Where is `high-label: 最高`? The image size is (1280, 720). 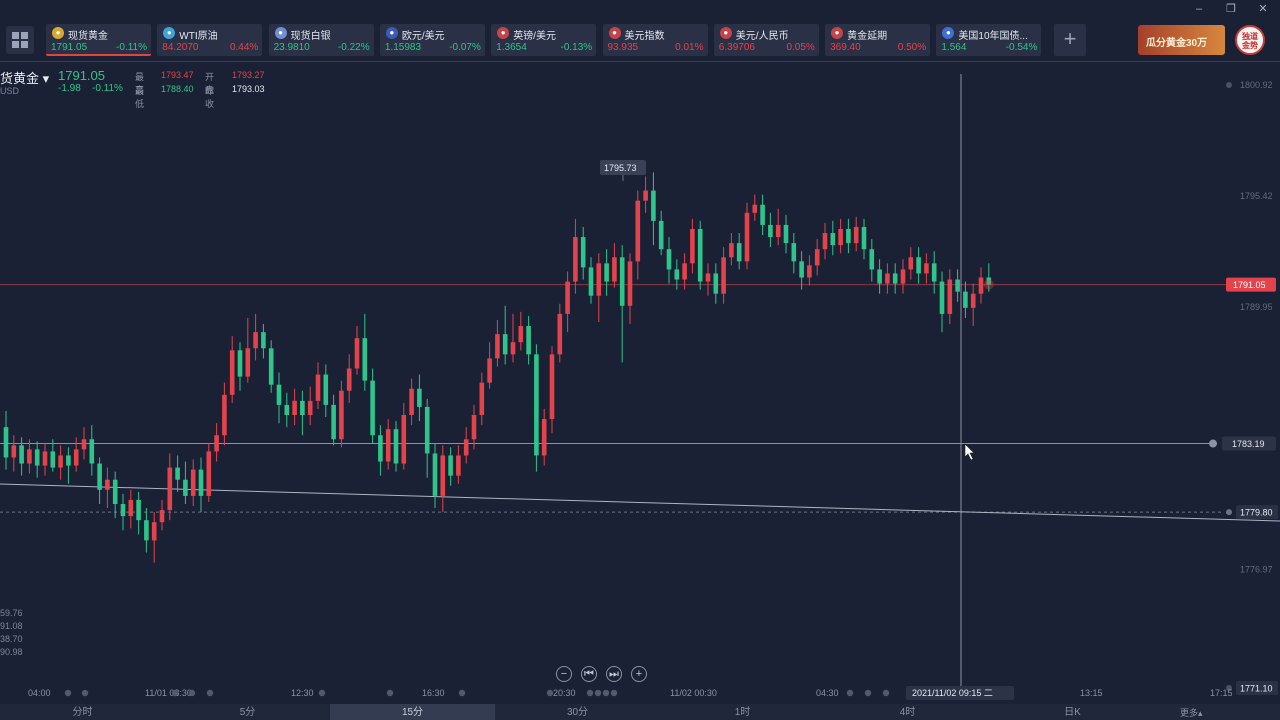
high-label: 最高 is located at coordinates (140, 83).